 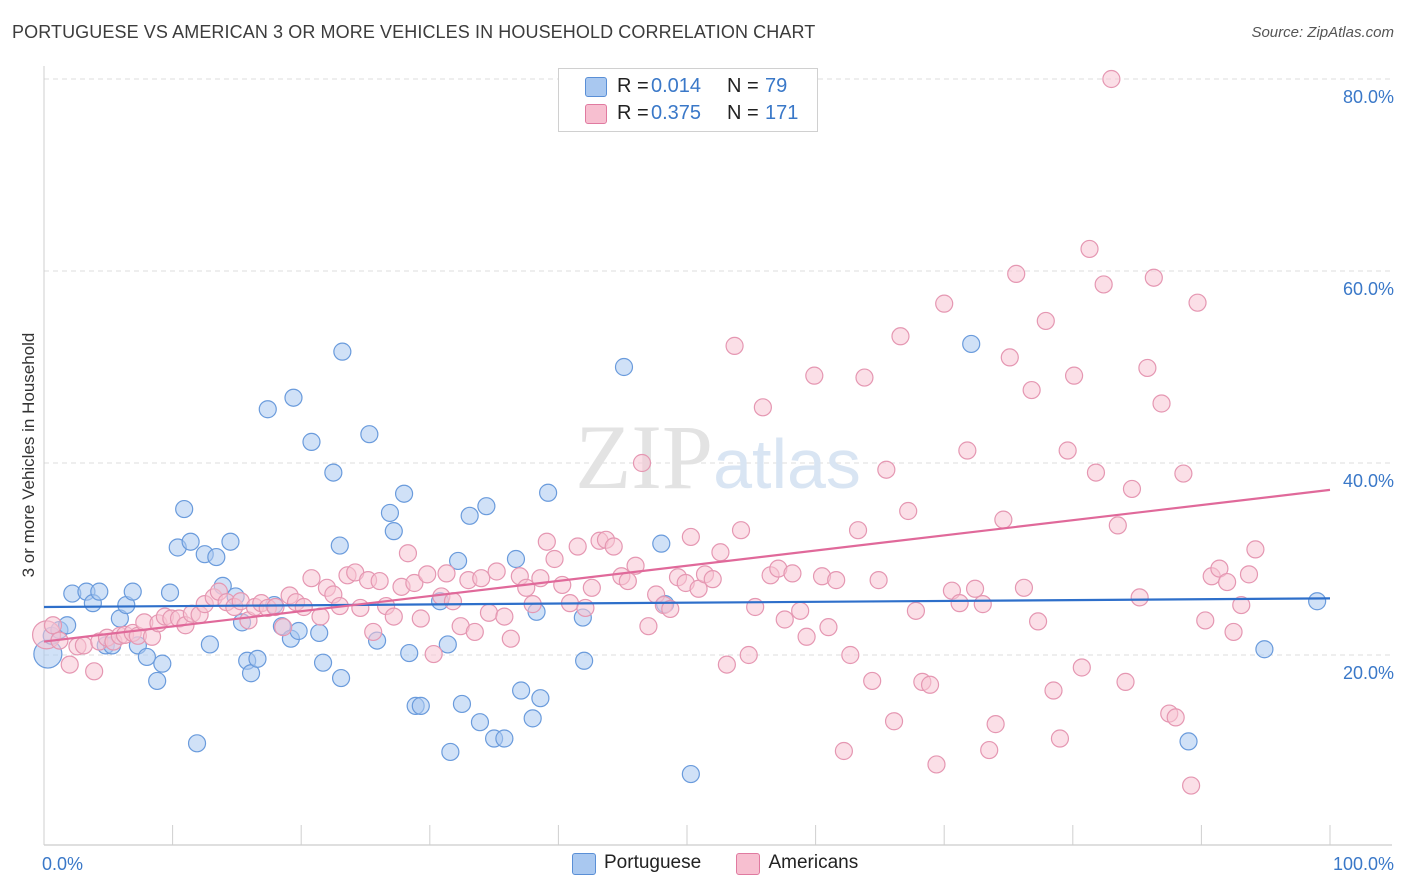 What do you see at coordinates (718, 457) in the screenshot?
I see `watermark: ZIPatlas` at bounding box center [718, 457].